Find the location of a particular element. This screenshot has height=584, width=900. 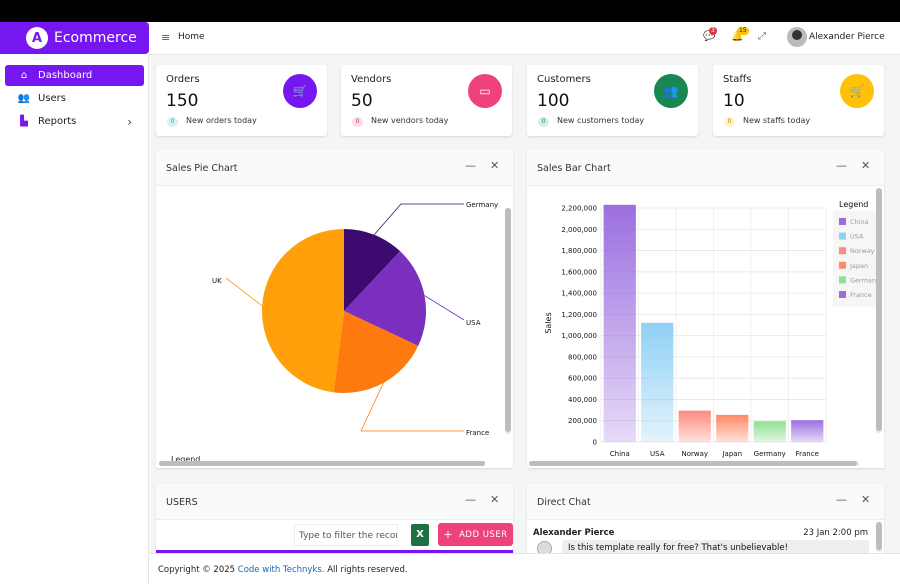

brand-logo: A Ecommerce is located at coordinates (74, 38).